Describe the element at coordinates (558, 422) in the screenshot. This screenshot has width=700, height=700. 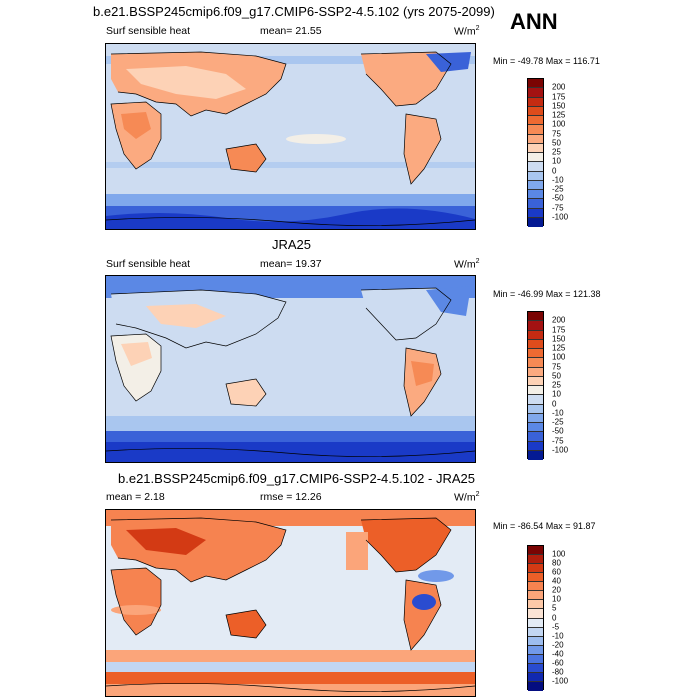
I see `colorbar-tick-label: -25` at that location.